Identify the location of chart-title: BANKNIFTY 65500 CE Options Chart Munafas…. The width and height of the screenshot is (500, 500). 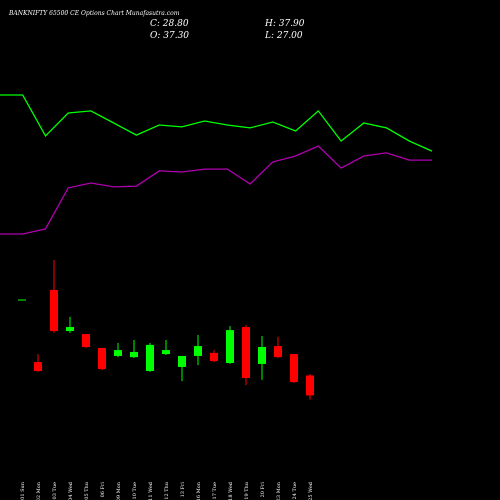
(94, 13).